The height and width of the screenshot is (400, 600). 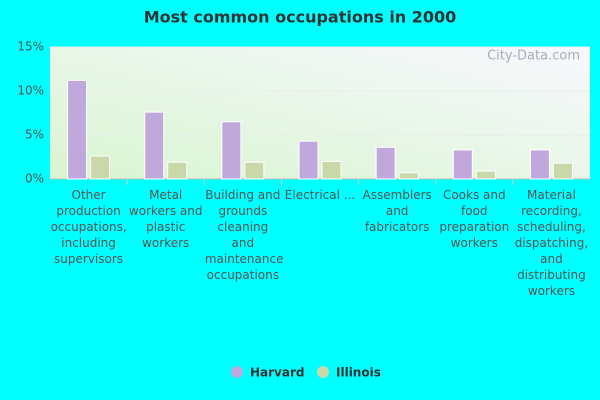 What do you see at coordinates (397, 211) in the screenshot?
I see `x-tick-label: Assemblers and fabricators` at bounding box center [397, 211].